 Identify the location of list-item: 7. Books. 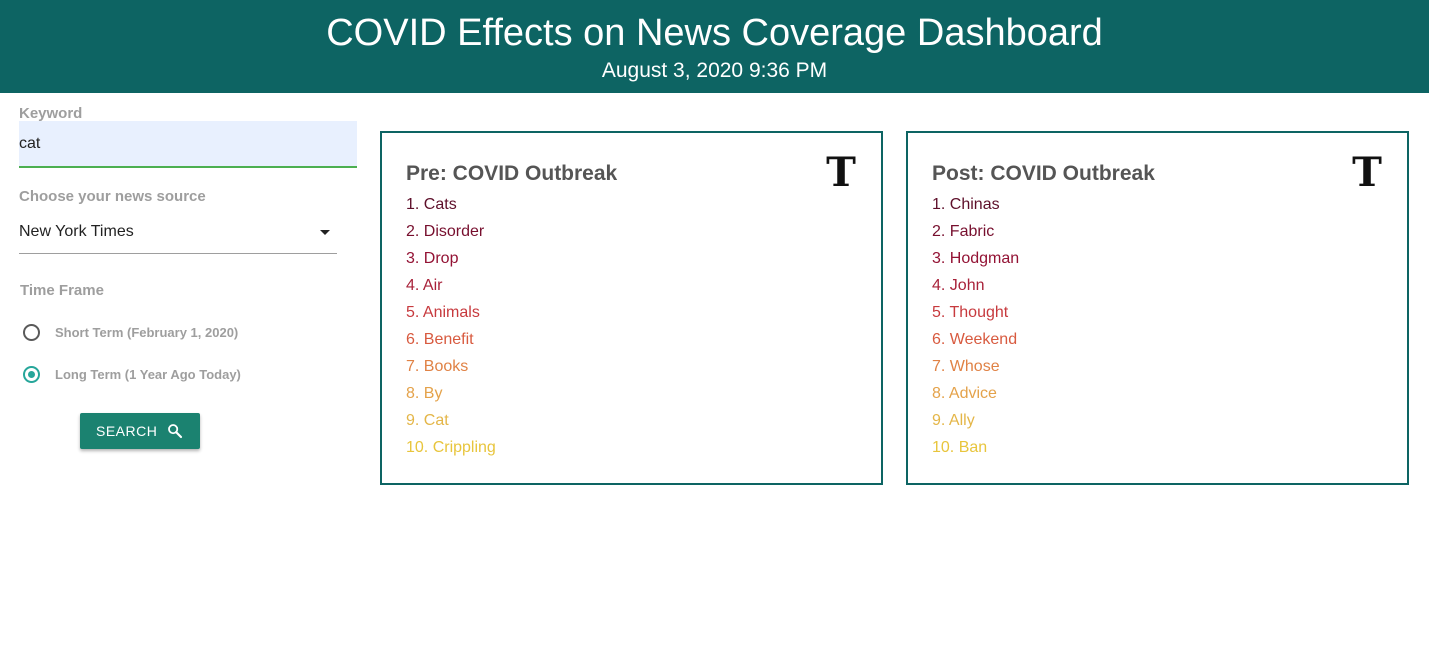
(437, 366).